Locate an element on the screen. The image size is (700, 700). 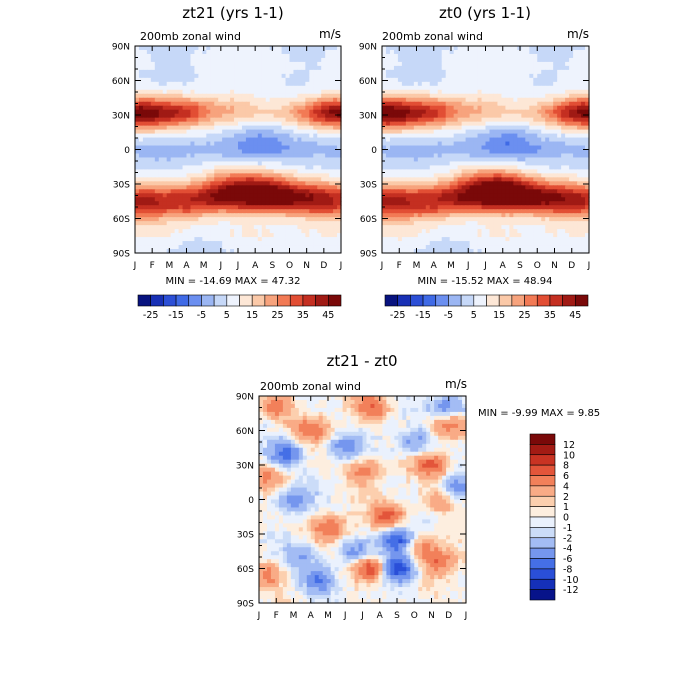
y-tick-label: 90S is located at coordinates (121, 255).